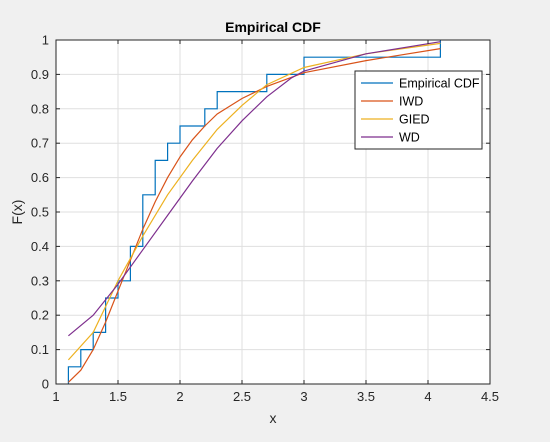 This screenshot has height=442, width=550. What do you see at coordinates (17, 212) in the screenshot?
I see `y-axis-label: F(x)` at bounding box center [17, 212].